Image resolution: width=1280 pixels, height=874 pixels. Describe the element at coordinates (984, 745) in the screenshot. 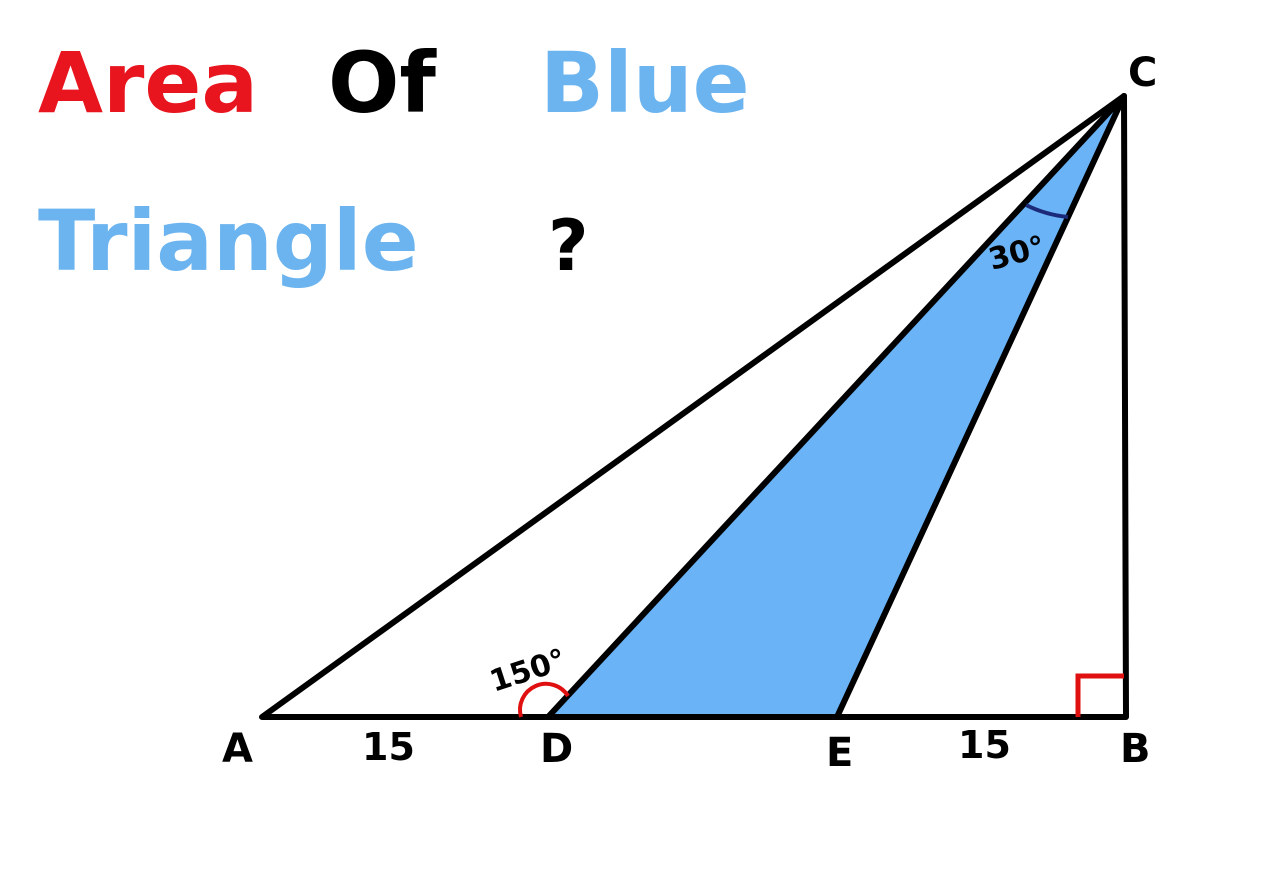

I see `segment-eb-length: 15` at that location.